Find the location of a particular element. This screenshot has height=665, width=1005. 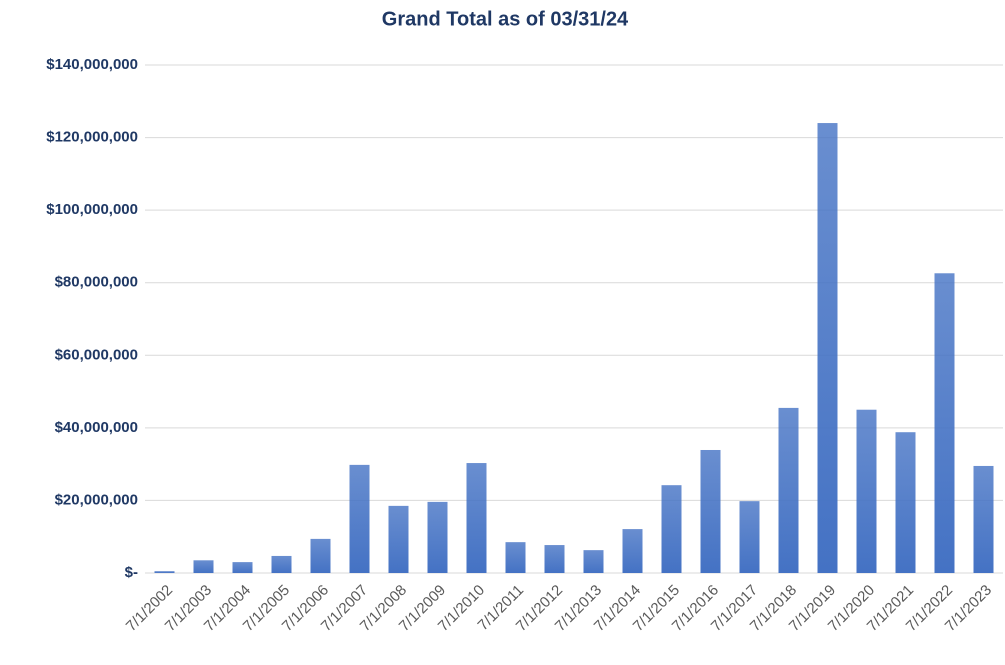

y-tick-label: $- is located at coordinates (131, 572).